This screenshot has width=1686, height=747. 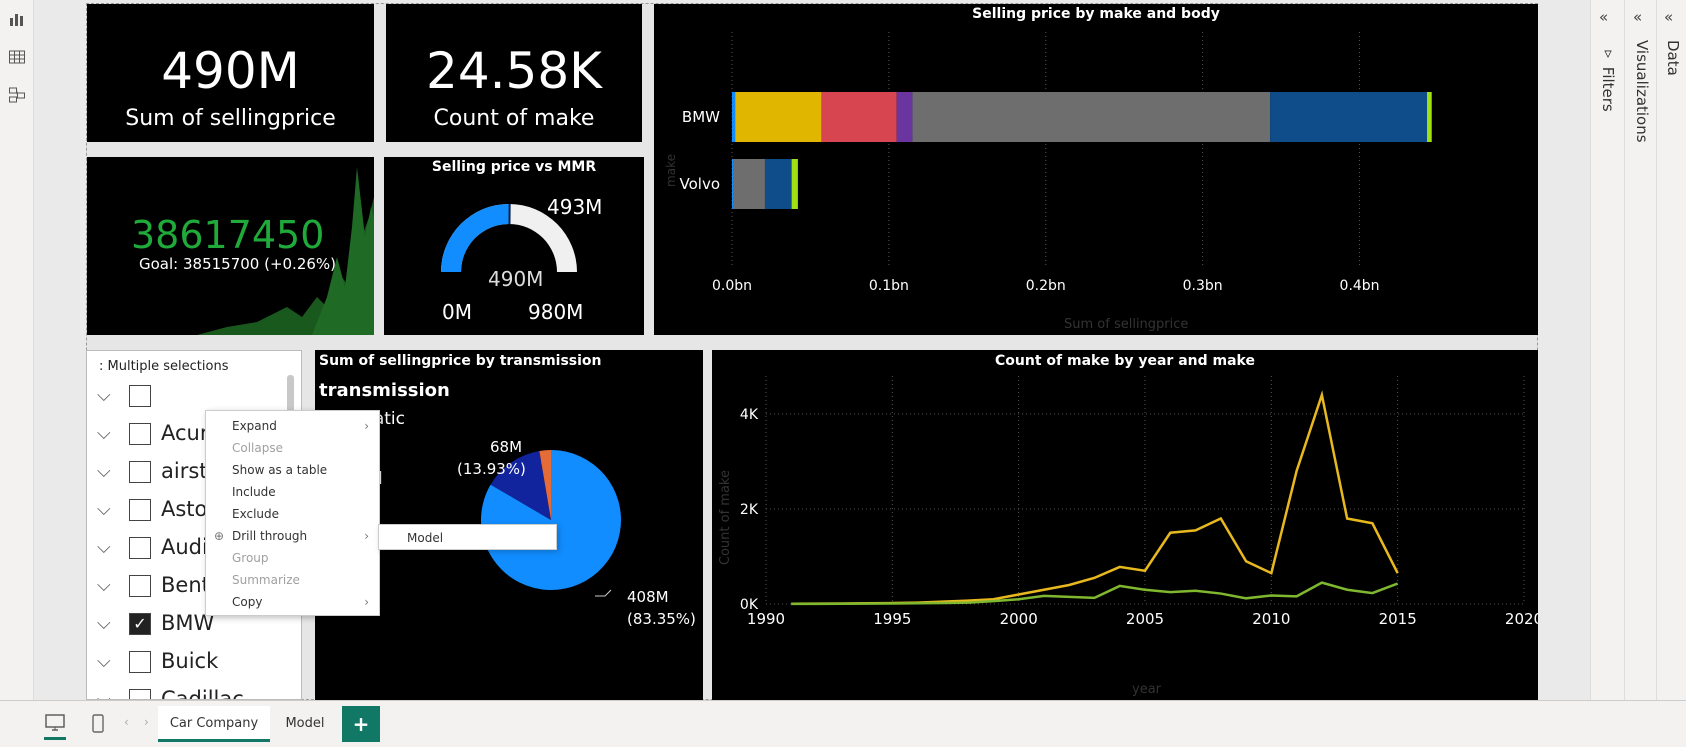 What do you see at coordinates (197, 625) in the screenshot?
I see `slicer-item: ⌵ ✓ BMW` at bounding box center [197, 625].